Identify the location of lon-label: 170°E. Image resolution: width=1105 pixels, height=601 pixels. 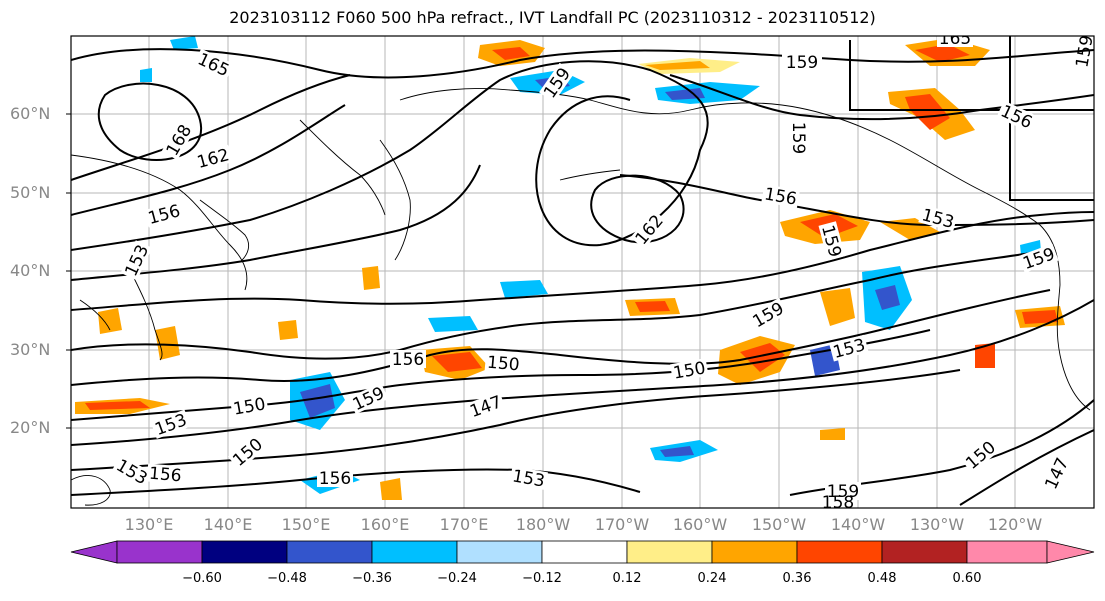
(464, 524).